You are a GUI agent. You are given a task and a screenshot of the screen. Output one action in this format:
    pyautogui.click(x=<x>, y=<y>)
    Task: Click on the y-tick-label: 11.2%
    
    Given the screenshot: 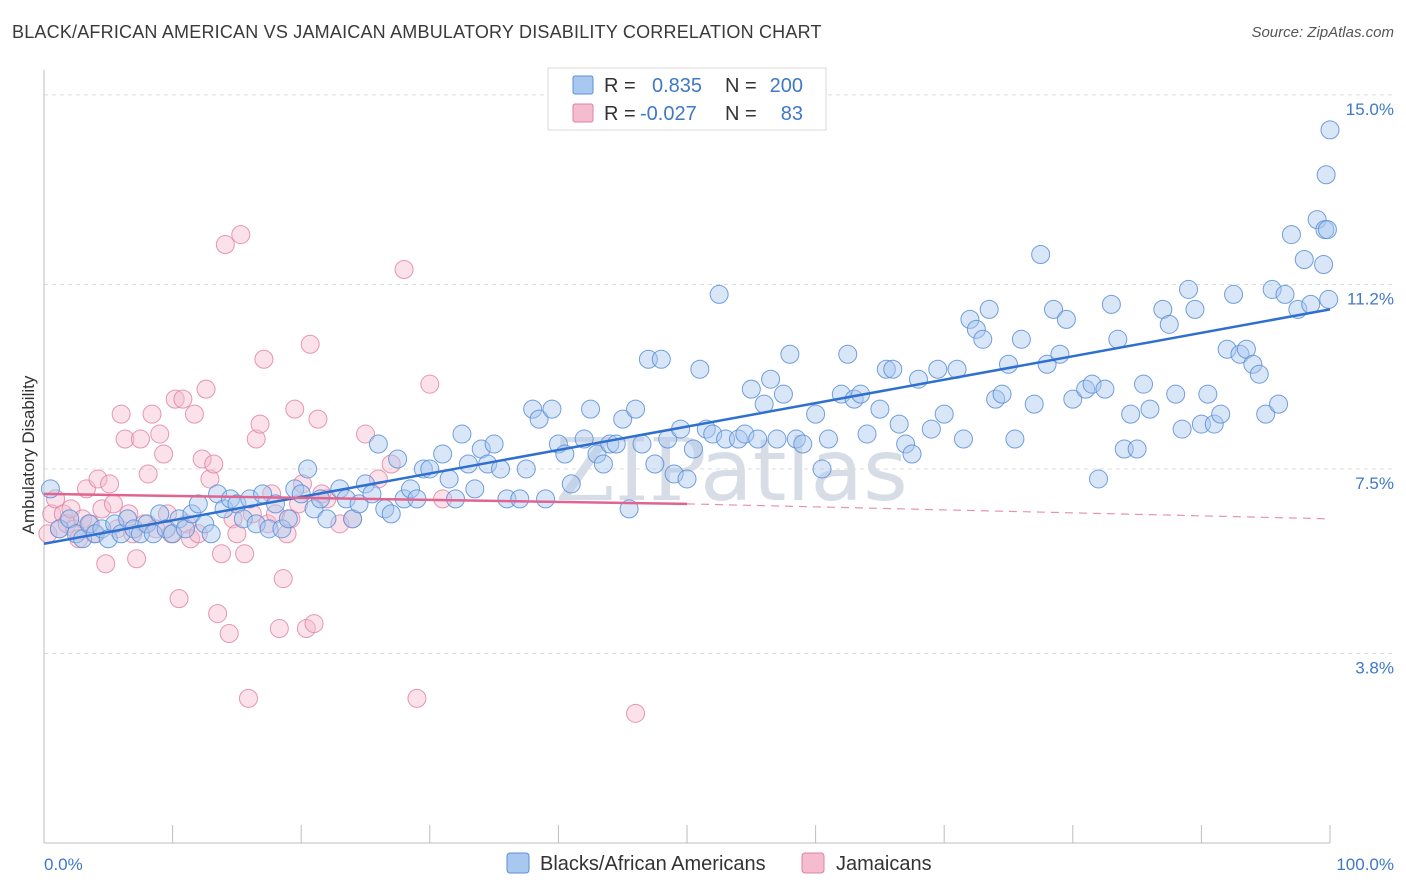 What is the action you would take?
    pyautogui.click(x=1370, y=298)
    